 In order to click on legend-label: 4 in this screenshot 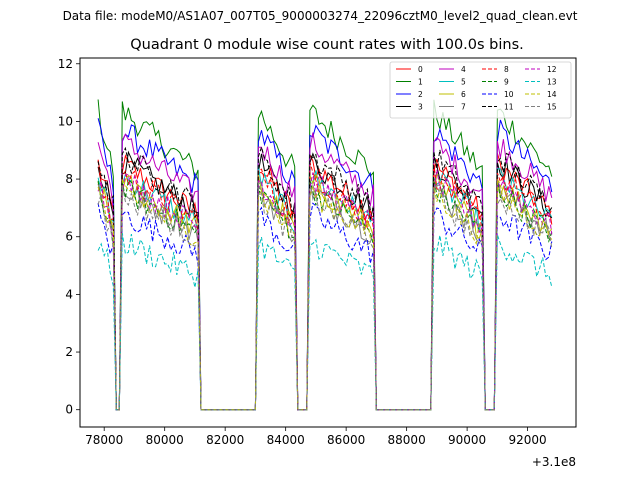, I will do `click(463, 69)`.